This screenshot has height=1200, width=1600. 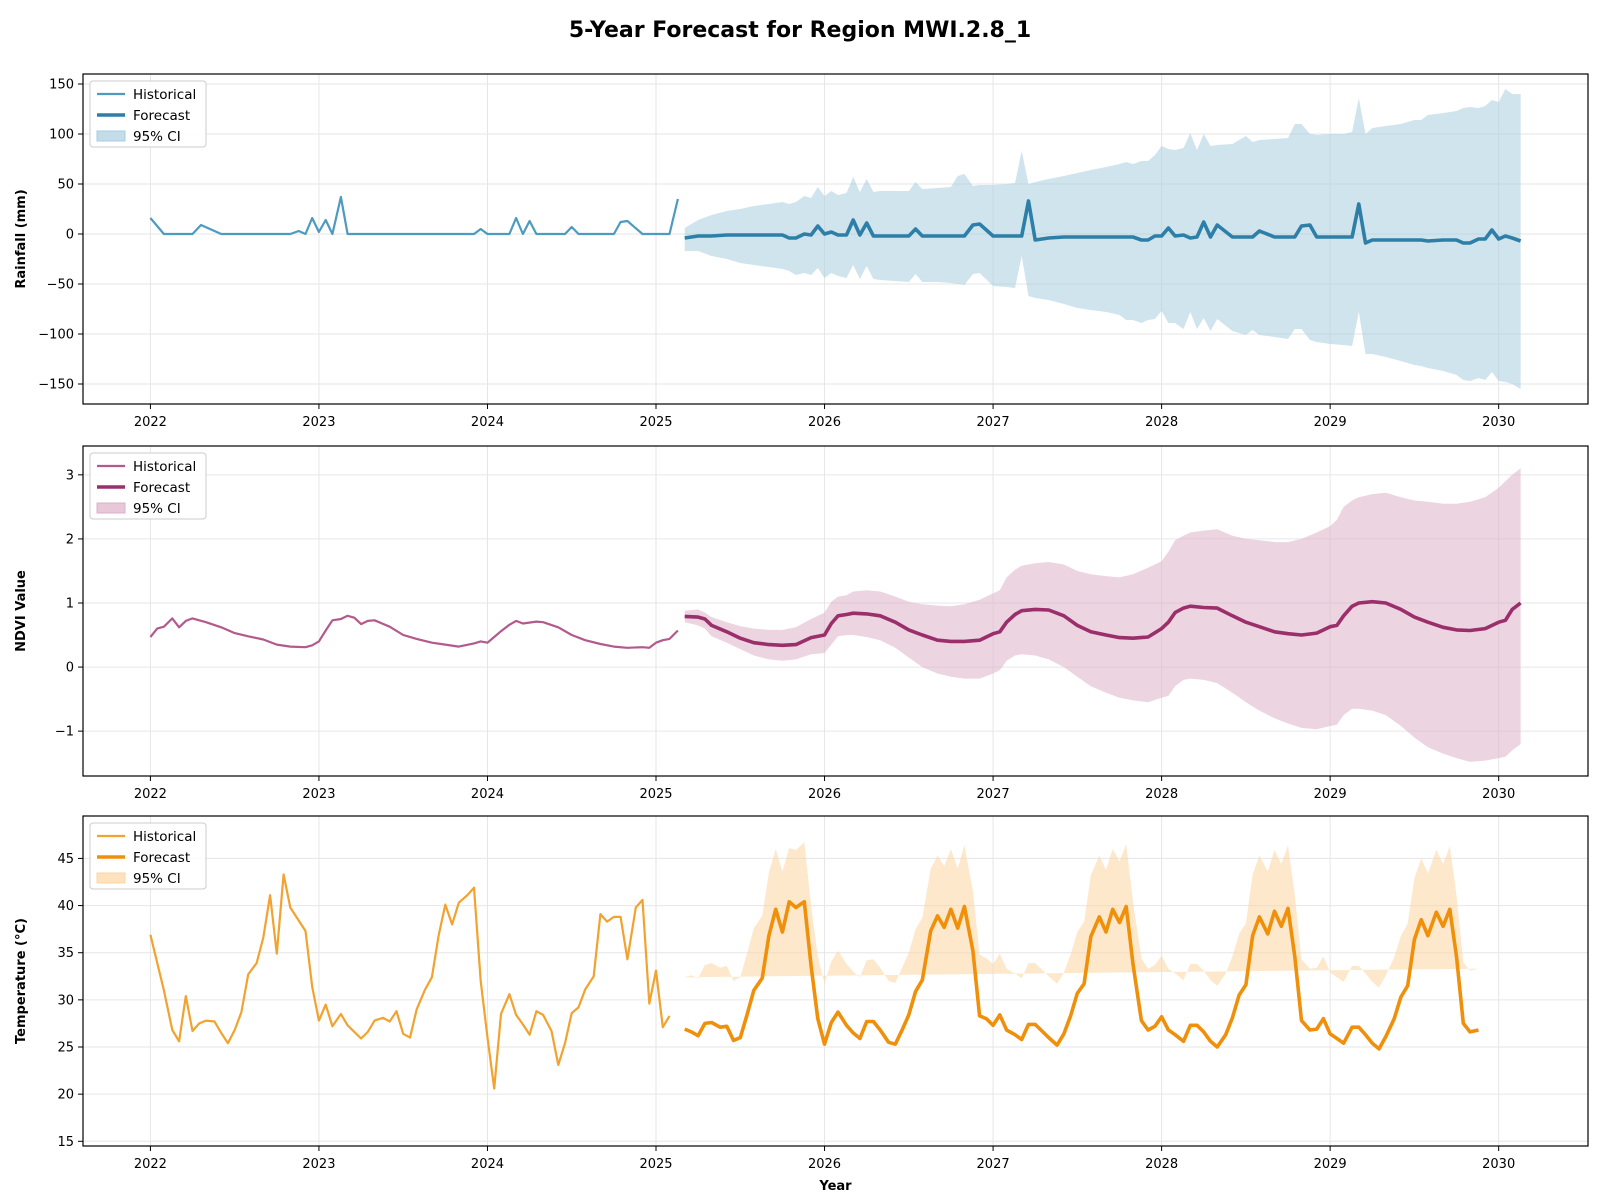 I want to click on y-tick-label: 30, so click(x=65, y=1000).